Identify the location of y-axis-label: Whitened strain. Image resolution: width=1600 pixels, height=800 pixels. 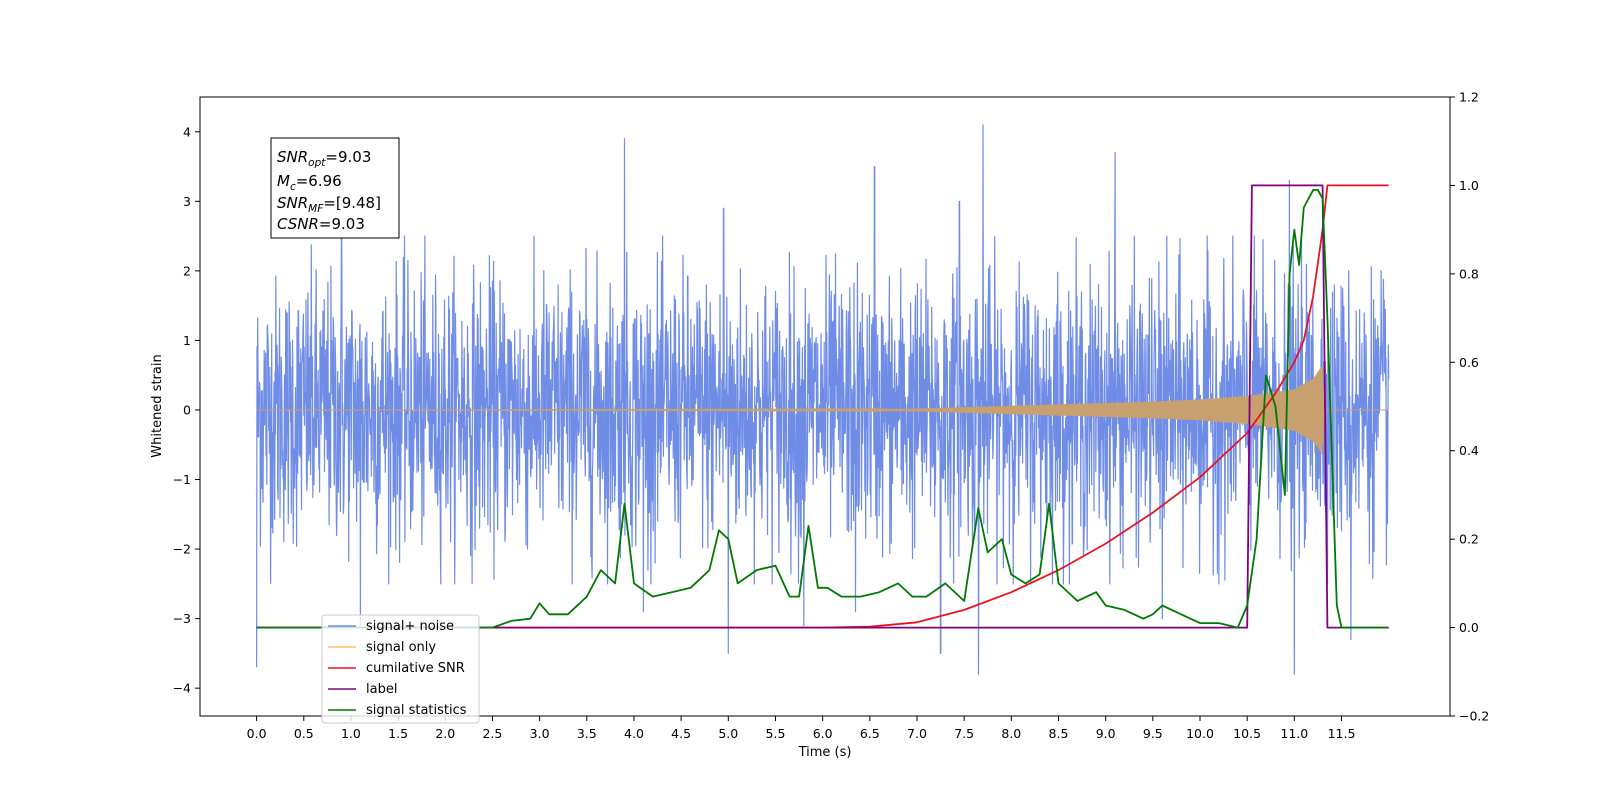
(157, 405).